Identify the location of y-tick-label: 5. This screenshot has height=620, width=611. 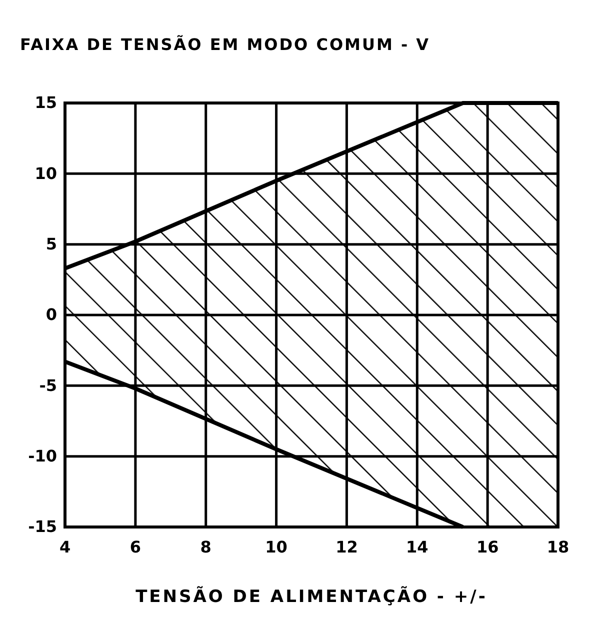
(51, 244).